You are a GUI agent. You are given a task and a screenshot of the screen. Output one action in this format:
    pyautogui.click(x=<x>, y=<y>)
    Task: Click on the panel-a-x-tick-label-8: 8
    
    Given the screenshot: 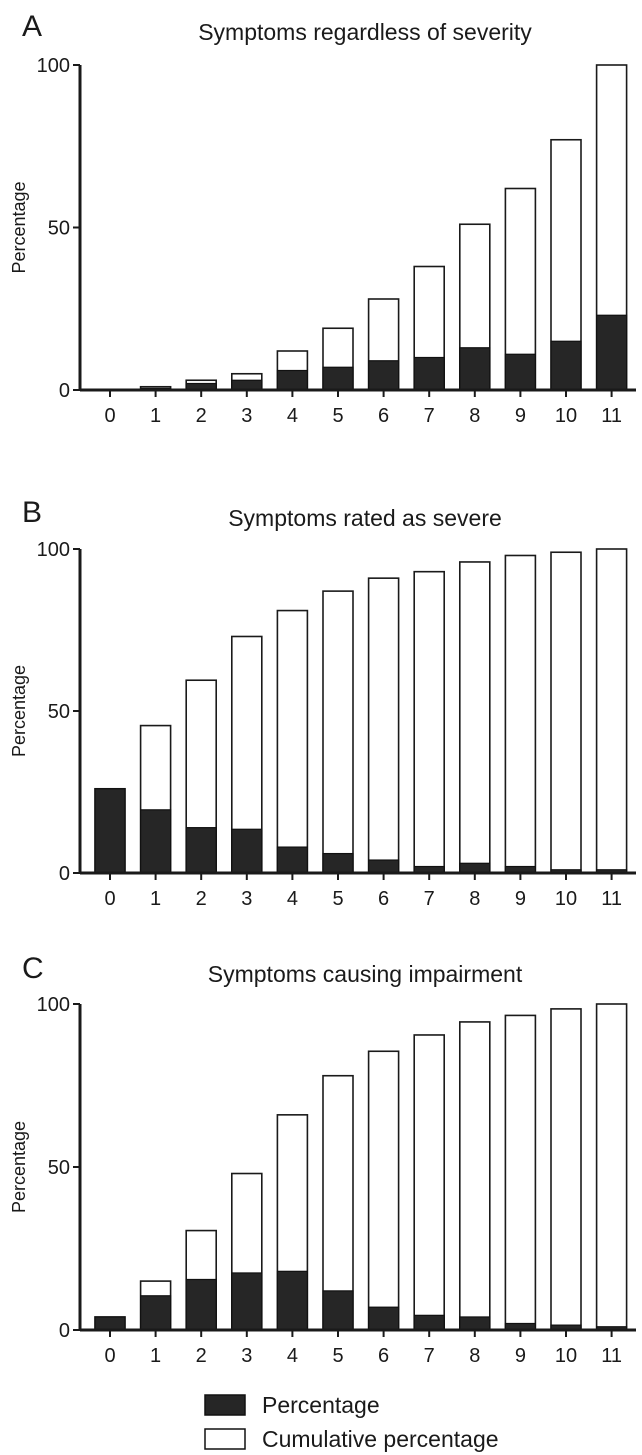 What is the action you would take?
    pyautogui.click(x=474, y=416)
    